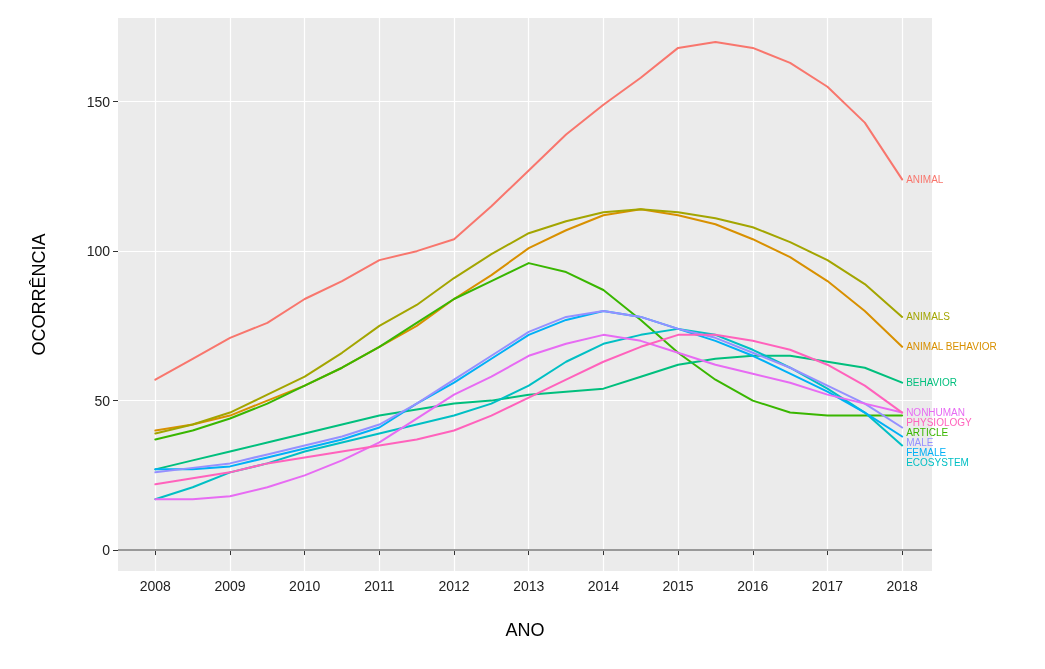 This screenshot has height=669, width=1045. What do you see at coordinates (379, 586) in the screenshot?
I see `x-tick-label: 2011` at bounding box center [379, 586].